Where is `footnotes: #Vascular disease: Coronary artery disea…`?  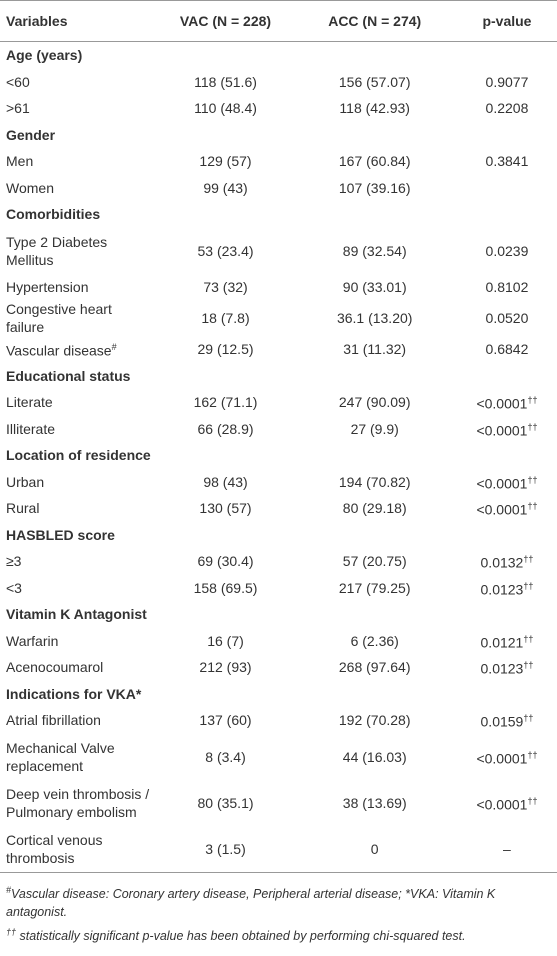 footnotes: #Vascular disease: Coronary artery disea… is located at coordinates (278, 909).